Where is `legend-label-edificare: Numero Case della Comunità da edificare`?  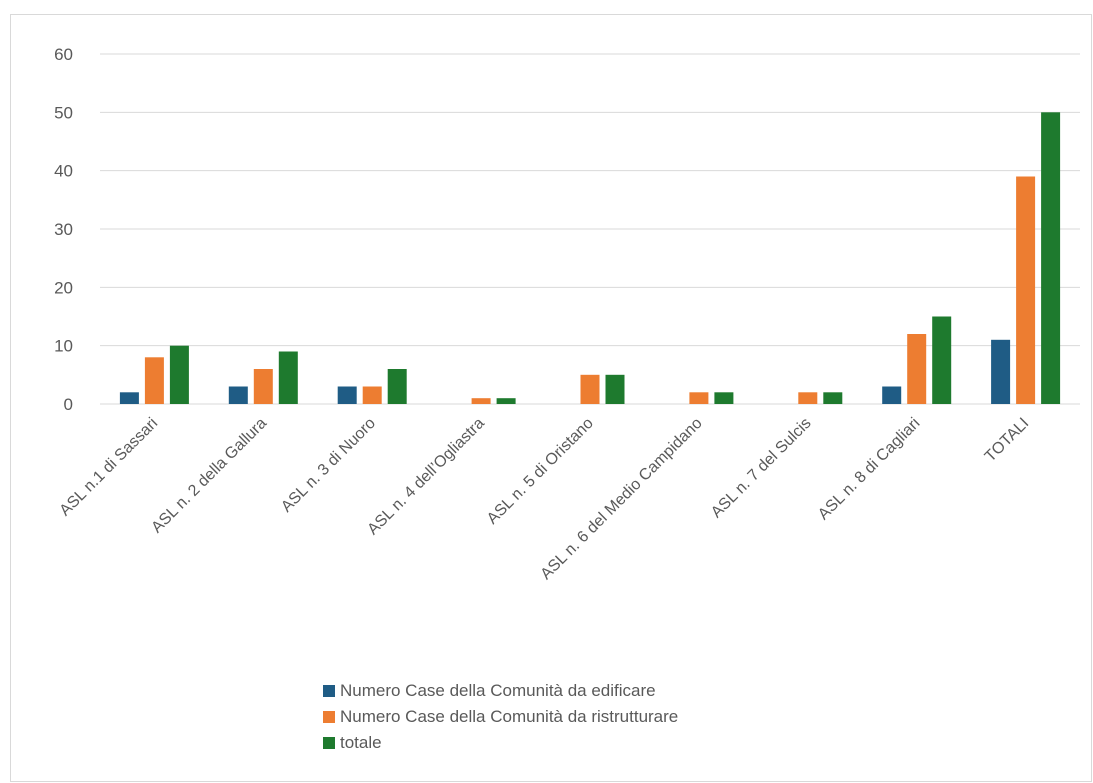
legend-label-edificare: Numero Case della Comunità da edificare is located at coordinates (498, 690).